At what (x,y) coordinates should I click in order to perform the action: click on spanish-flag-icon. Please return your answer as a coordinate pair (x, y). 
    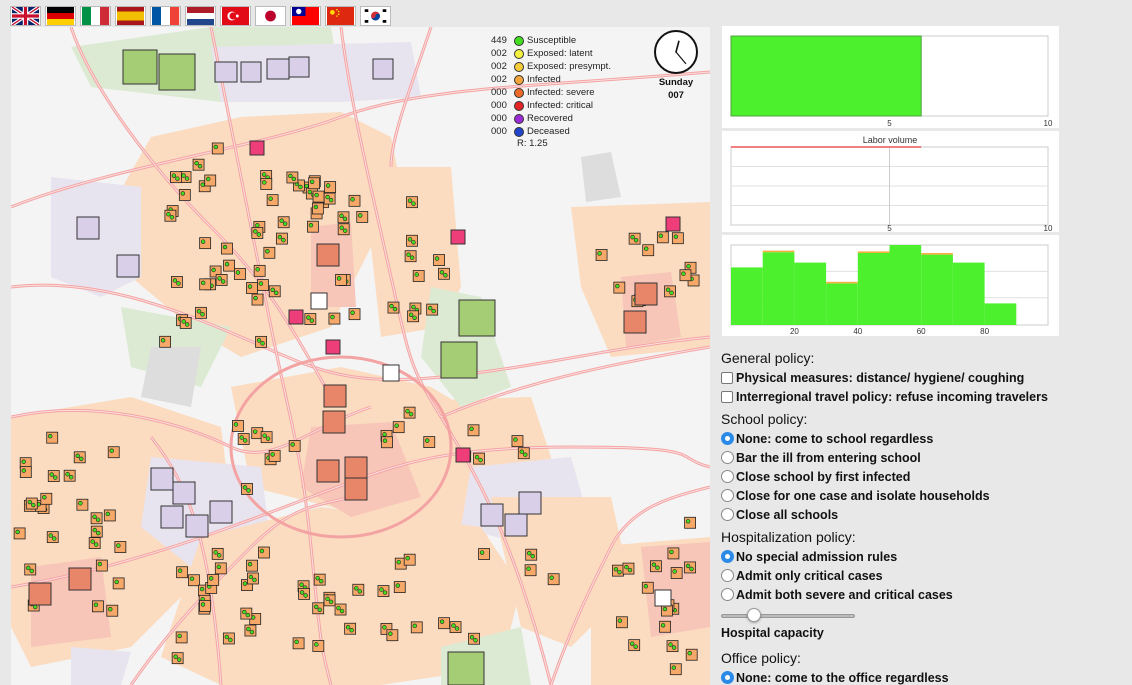
    Looking at the image, I should click on (130, 16).